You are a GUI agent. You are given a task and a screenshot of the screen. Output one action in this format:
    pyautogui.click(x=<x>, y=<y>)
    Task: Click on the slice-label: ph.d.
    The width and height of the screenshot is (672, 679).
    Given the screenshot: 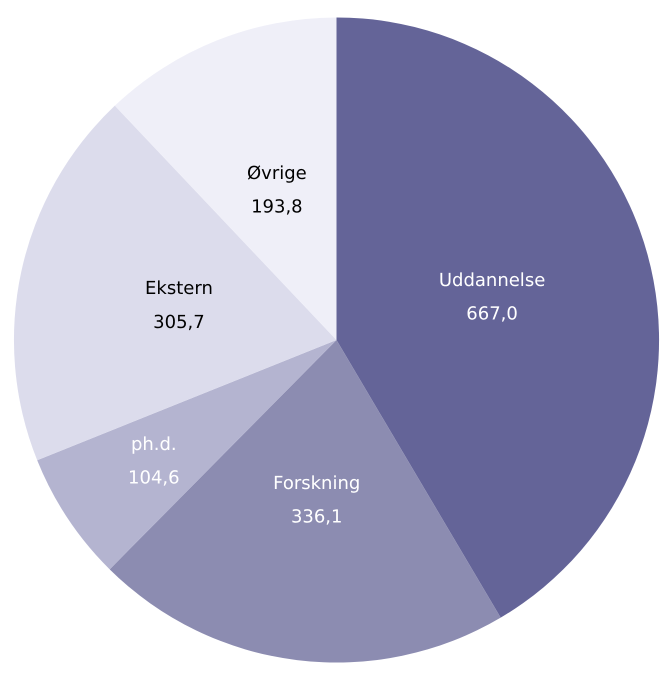 What is the action you would take?
    pyautogui.click(x=153, y=445)
    